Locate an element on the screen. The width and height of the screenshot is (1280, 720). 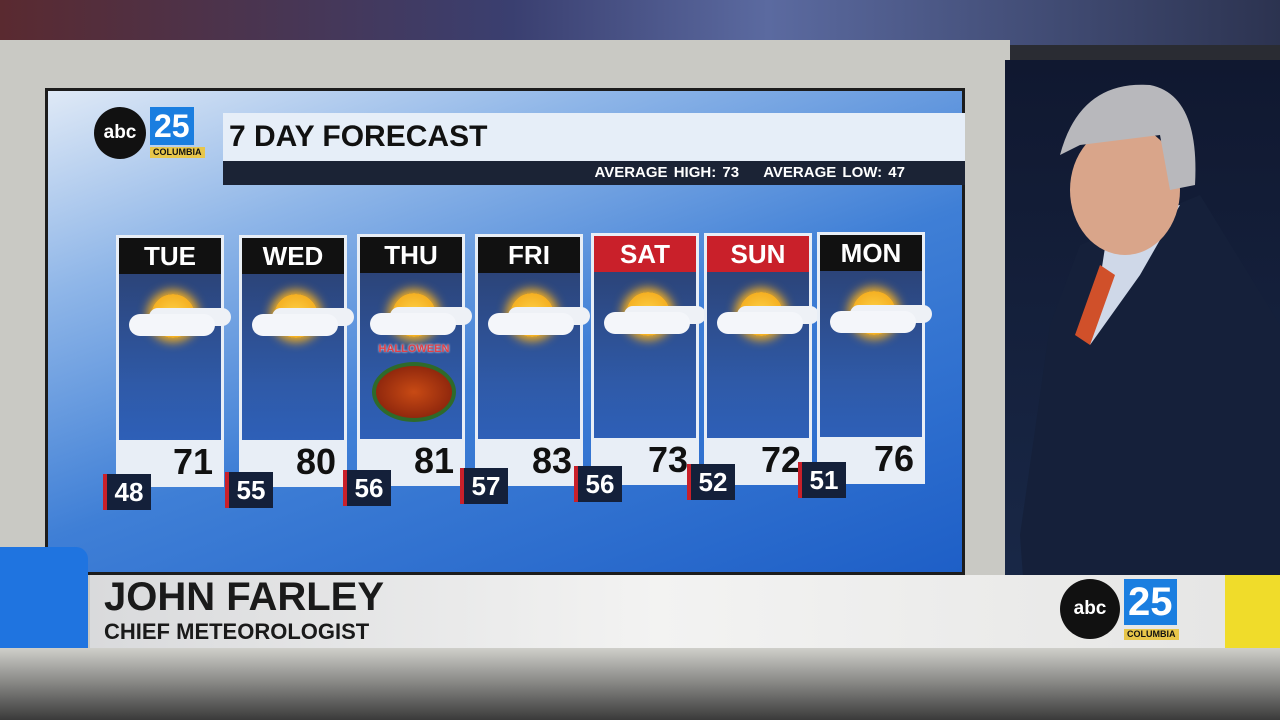
day-card-wed: WED 80 is located at coordinates (293, 360).